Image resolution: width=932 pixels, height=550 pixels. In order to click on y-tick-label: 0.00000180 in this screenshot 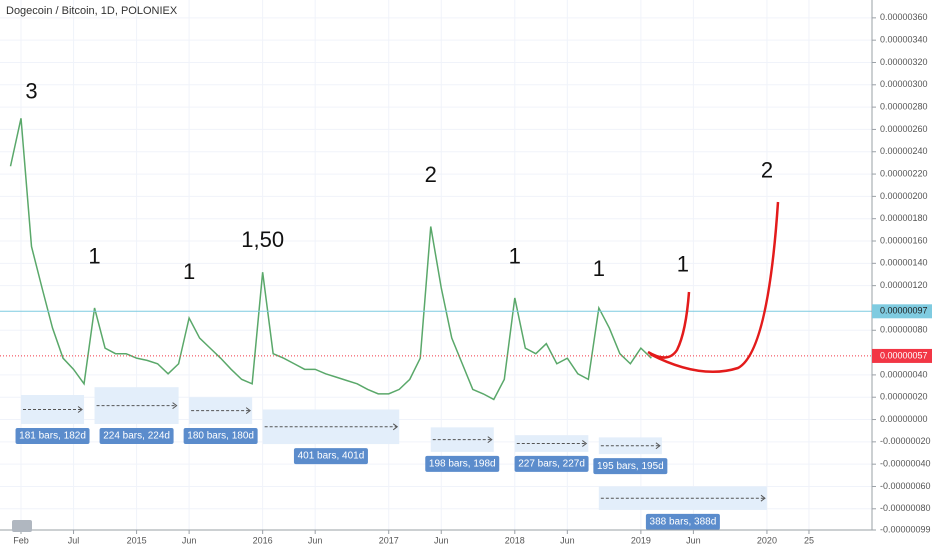, I will do `click(904, 218)`.